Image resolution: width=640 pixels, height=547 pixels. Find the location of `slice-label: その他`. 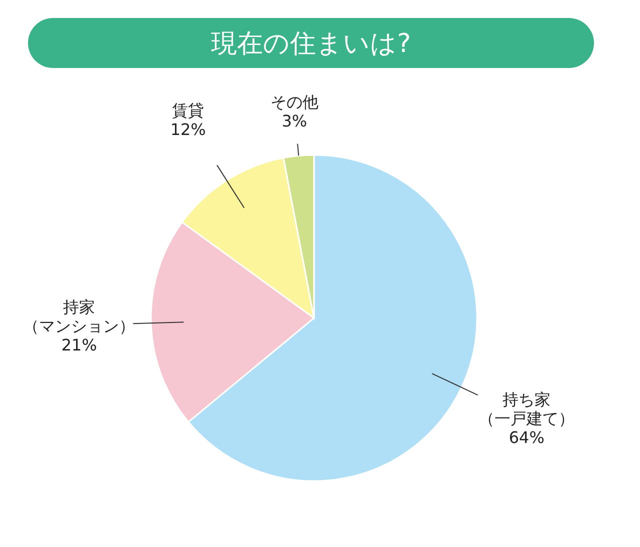

slice-label: その他 is located at coordinates (294, 102).